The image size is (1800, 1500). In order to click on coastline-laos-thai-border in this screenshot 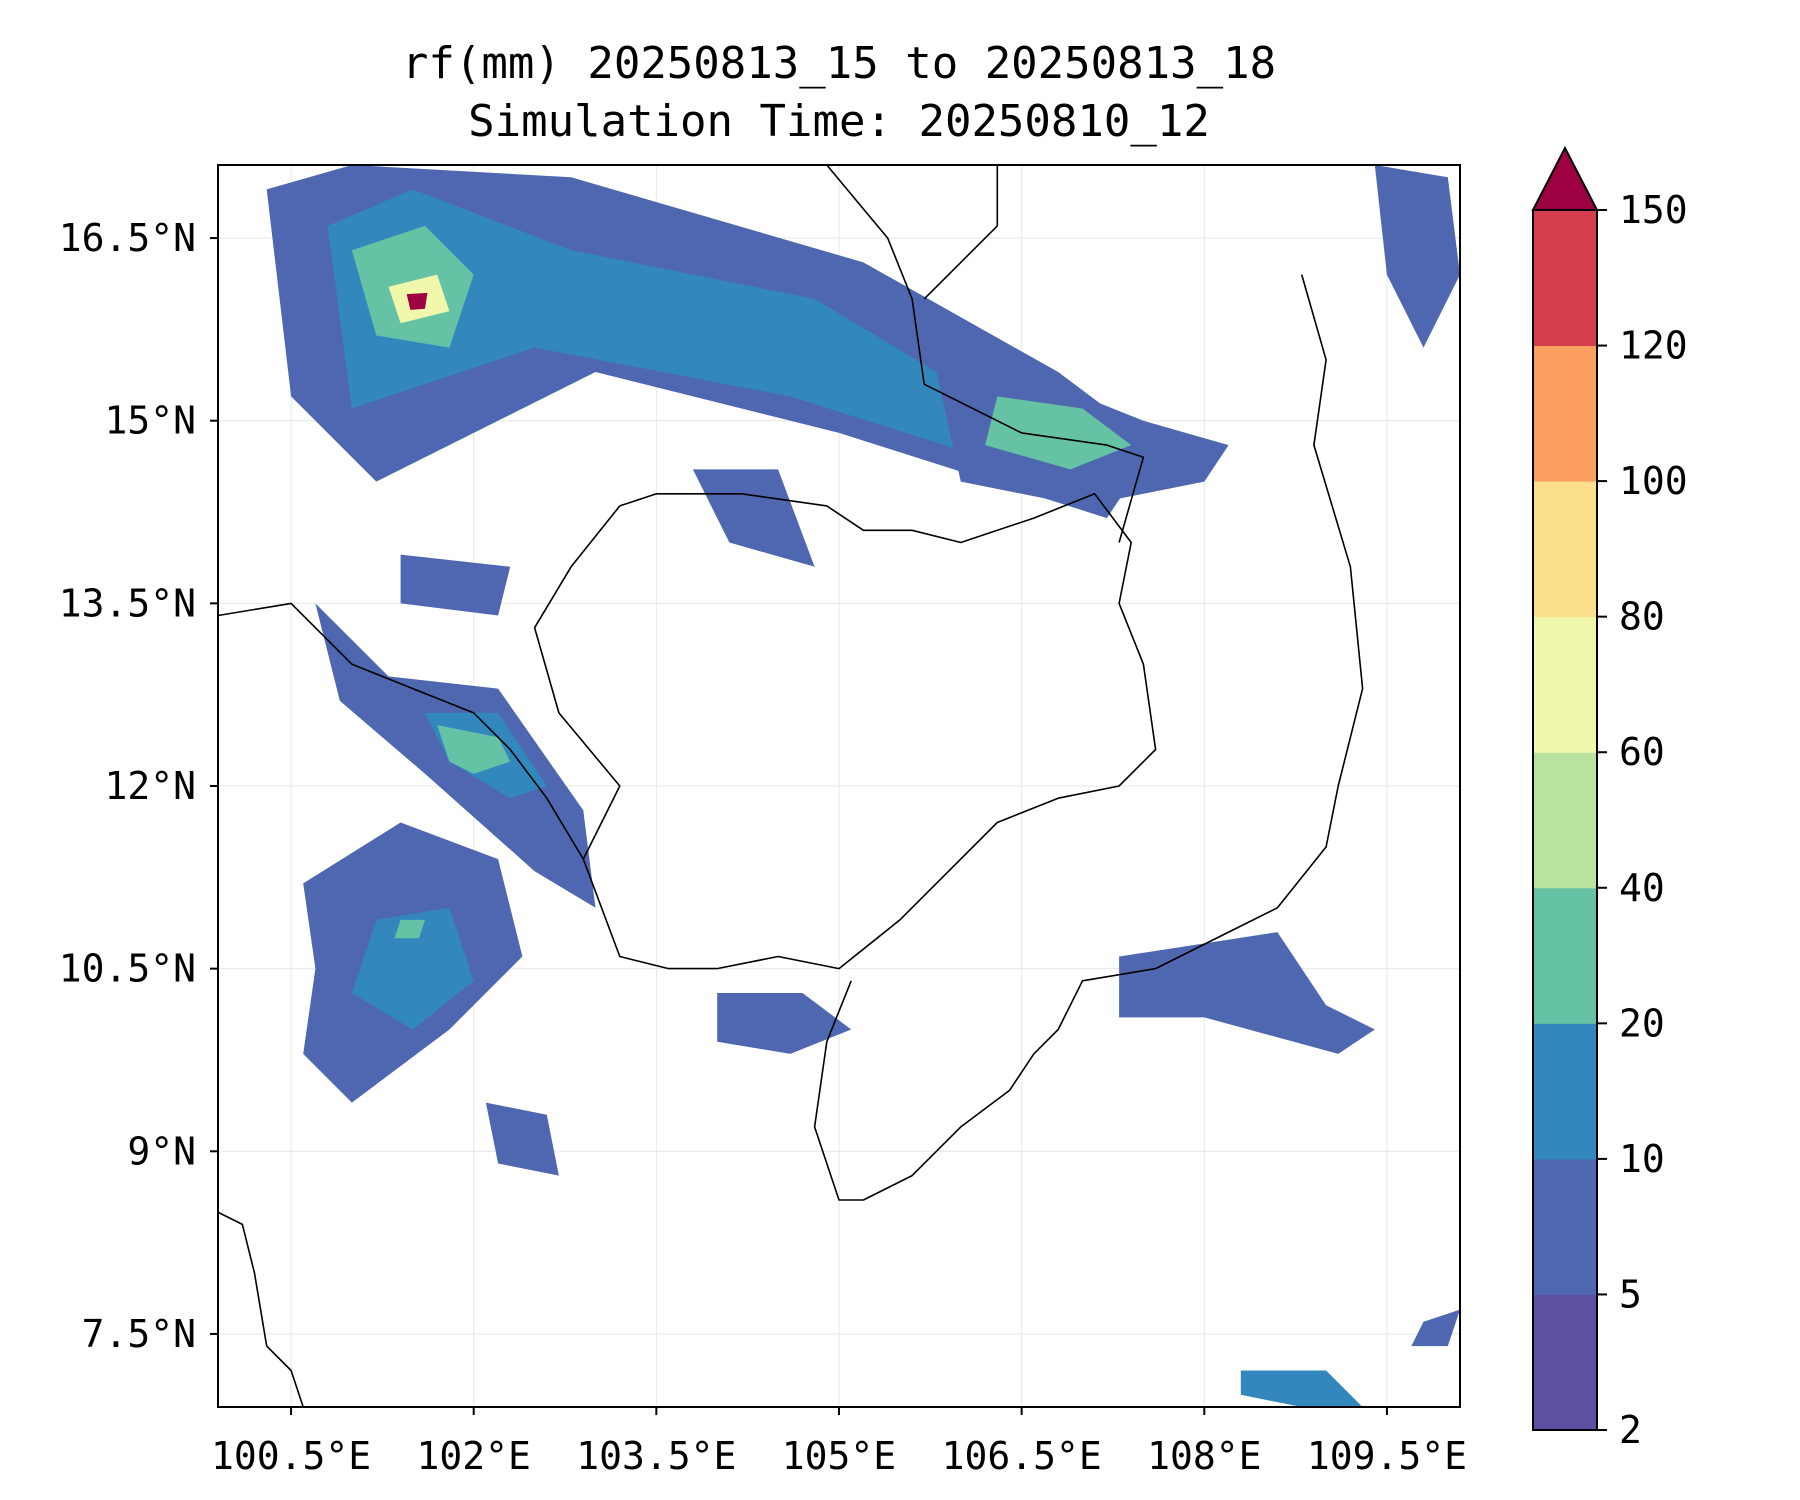, I will do `click(961, 232)`.